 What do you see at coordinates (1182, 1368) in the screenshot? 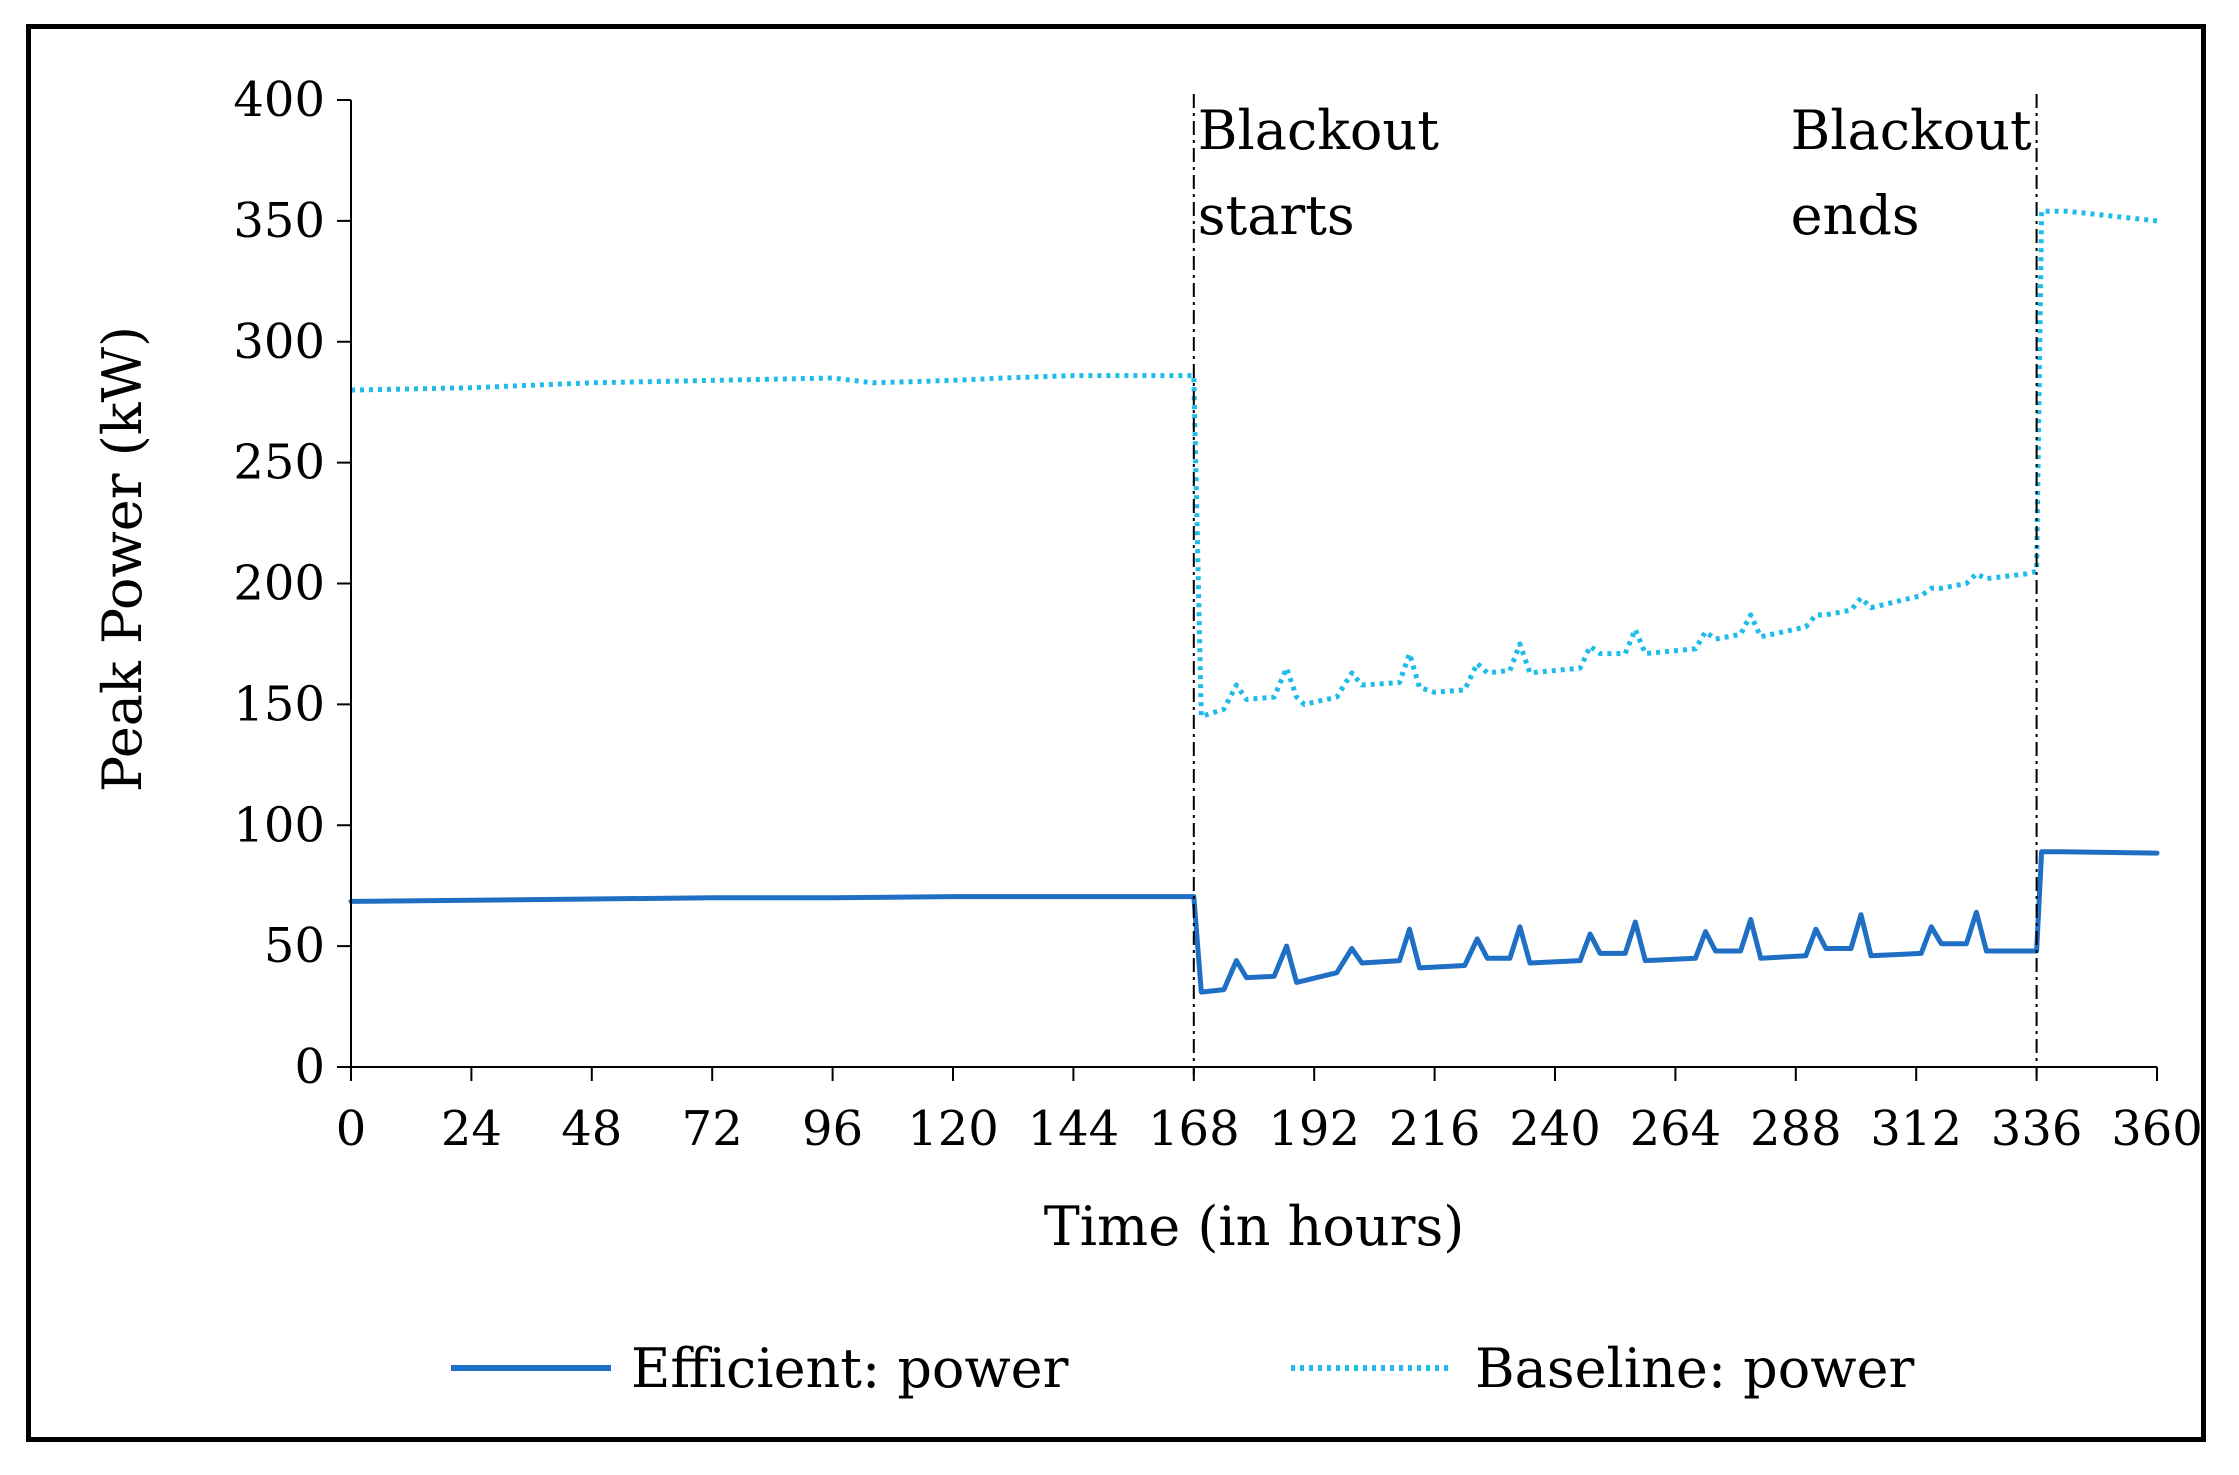
I see `legend: Efficient: power Baseline: power` at bounding box center [1182, 1368].